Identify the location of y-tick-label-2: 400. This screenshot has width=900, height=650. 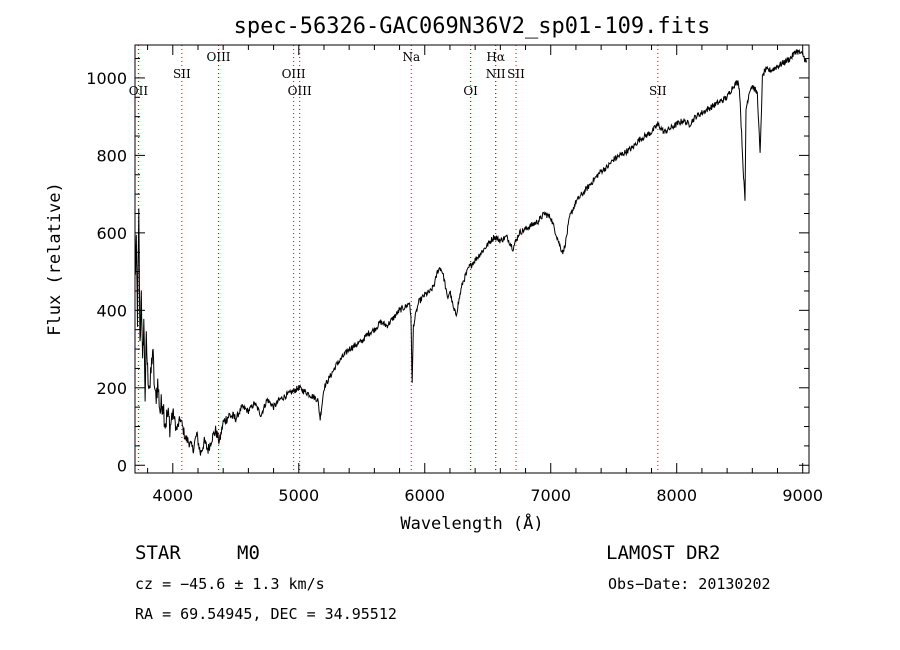
(111, 310).